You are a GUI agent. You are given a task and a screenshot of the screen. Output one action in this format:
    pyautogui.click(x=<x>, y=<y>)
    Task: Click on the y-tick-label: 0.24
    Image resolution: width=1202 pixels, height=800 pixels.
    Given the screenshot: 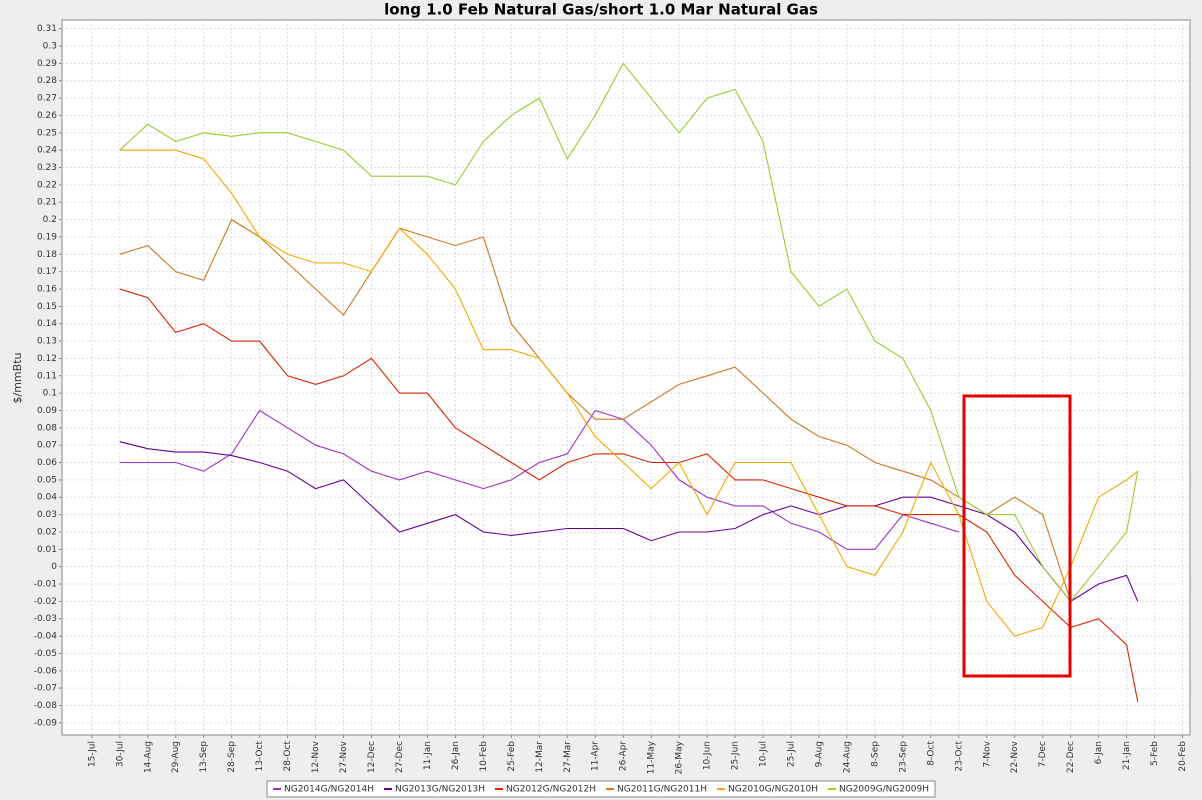 What is the action you would take?
    pyautogui.click(x=47, y=151)
    